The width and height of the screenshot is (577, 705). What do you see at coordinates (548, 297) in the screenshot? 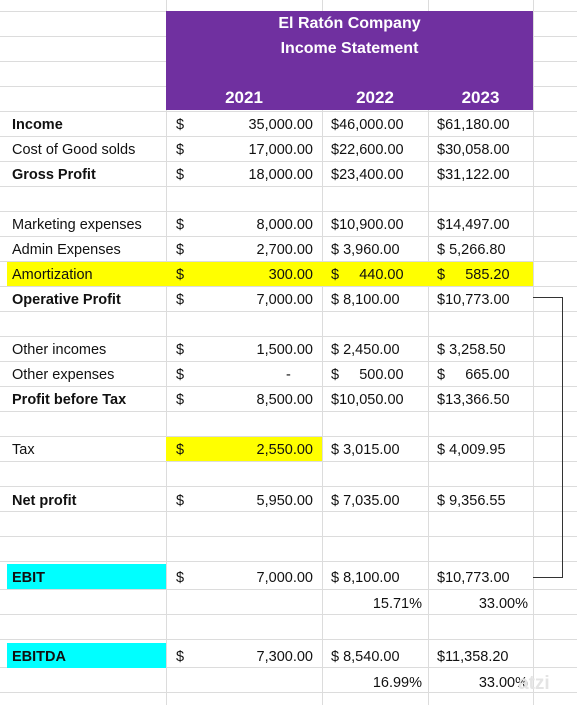
I see `connector-bracket-top` at bounding box center [548, 297].